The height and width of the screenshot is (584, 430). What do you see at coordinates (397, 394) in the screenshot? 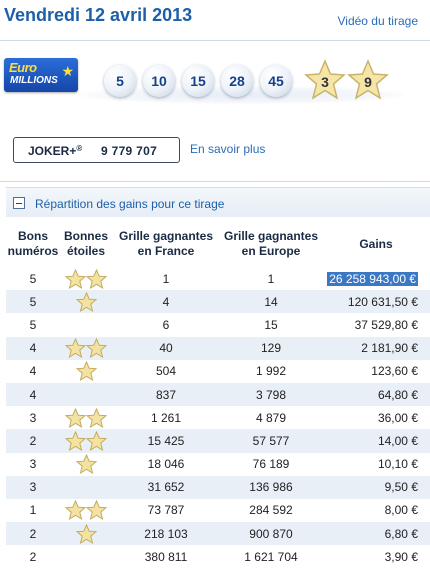
I see `gain-value: 64,80 €` at bounding box center [397, 394].